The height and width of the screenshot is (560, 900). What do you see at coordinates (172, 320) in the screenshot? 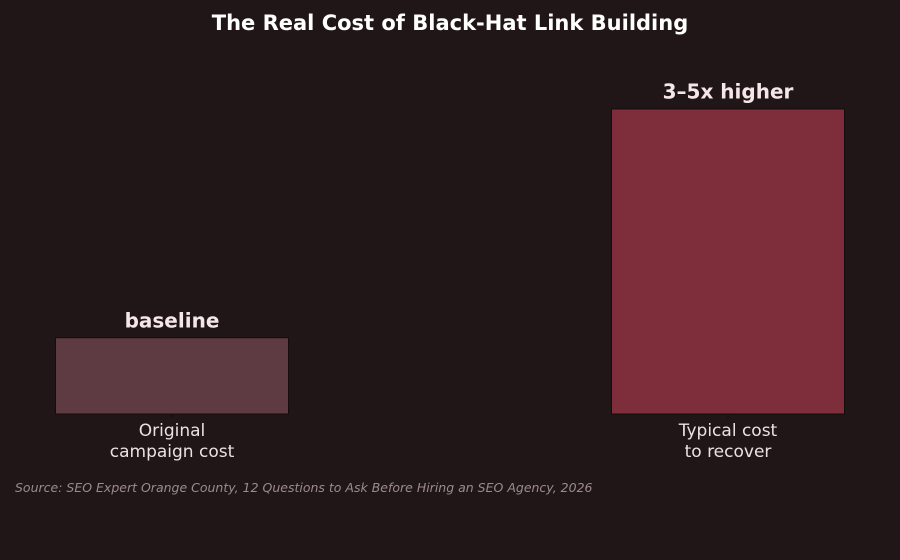
I see `value-label: baseline` at bounding box center [172, 320].